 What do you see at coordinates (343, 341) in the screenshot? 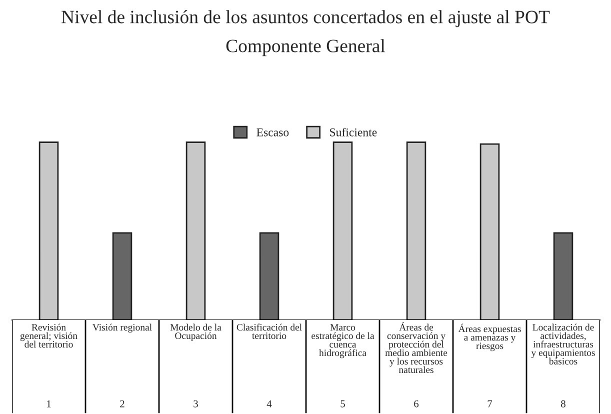
I see `x-tick-label: Marco estratégico de la cuenca hidrográfica` at bounding box center [343, 341].